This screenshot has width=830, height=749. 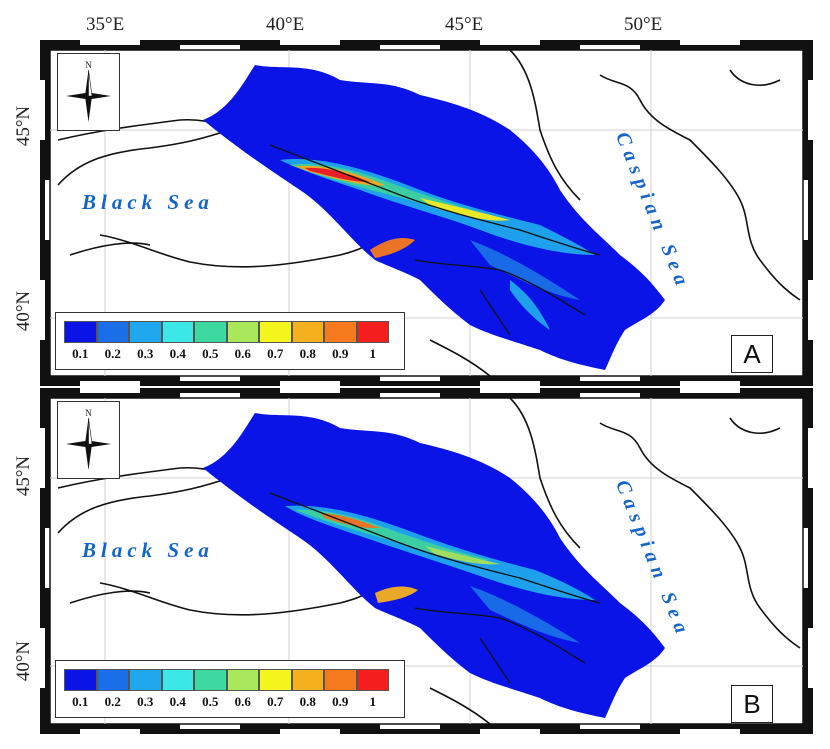 What do you see at coordinates (24, 126) in the screenshot?
I see `lat-label-45-left-a: 45°N` at bounding box center [24, 126].